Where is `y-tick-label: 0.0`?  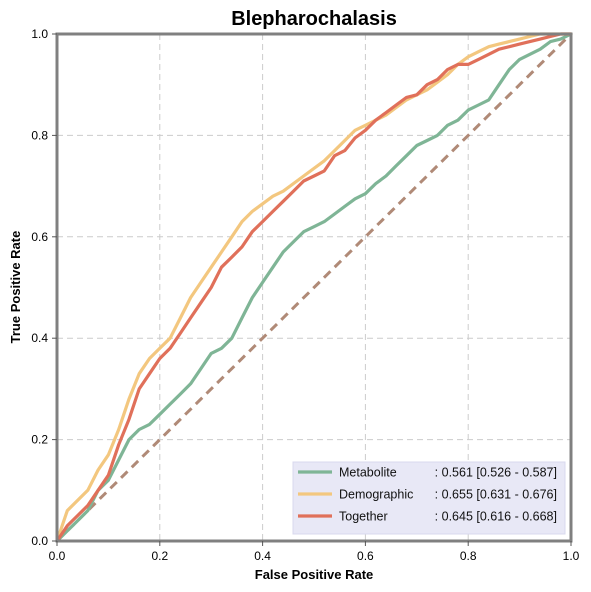
y-tick-label: 0.0 is located at coordinates (39, 541).